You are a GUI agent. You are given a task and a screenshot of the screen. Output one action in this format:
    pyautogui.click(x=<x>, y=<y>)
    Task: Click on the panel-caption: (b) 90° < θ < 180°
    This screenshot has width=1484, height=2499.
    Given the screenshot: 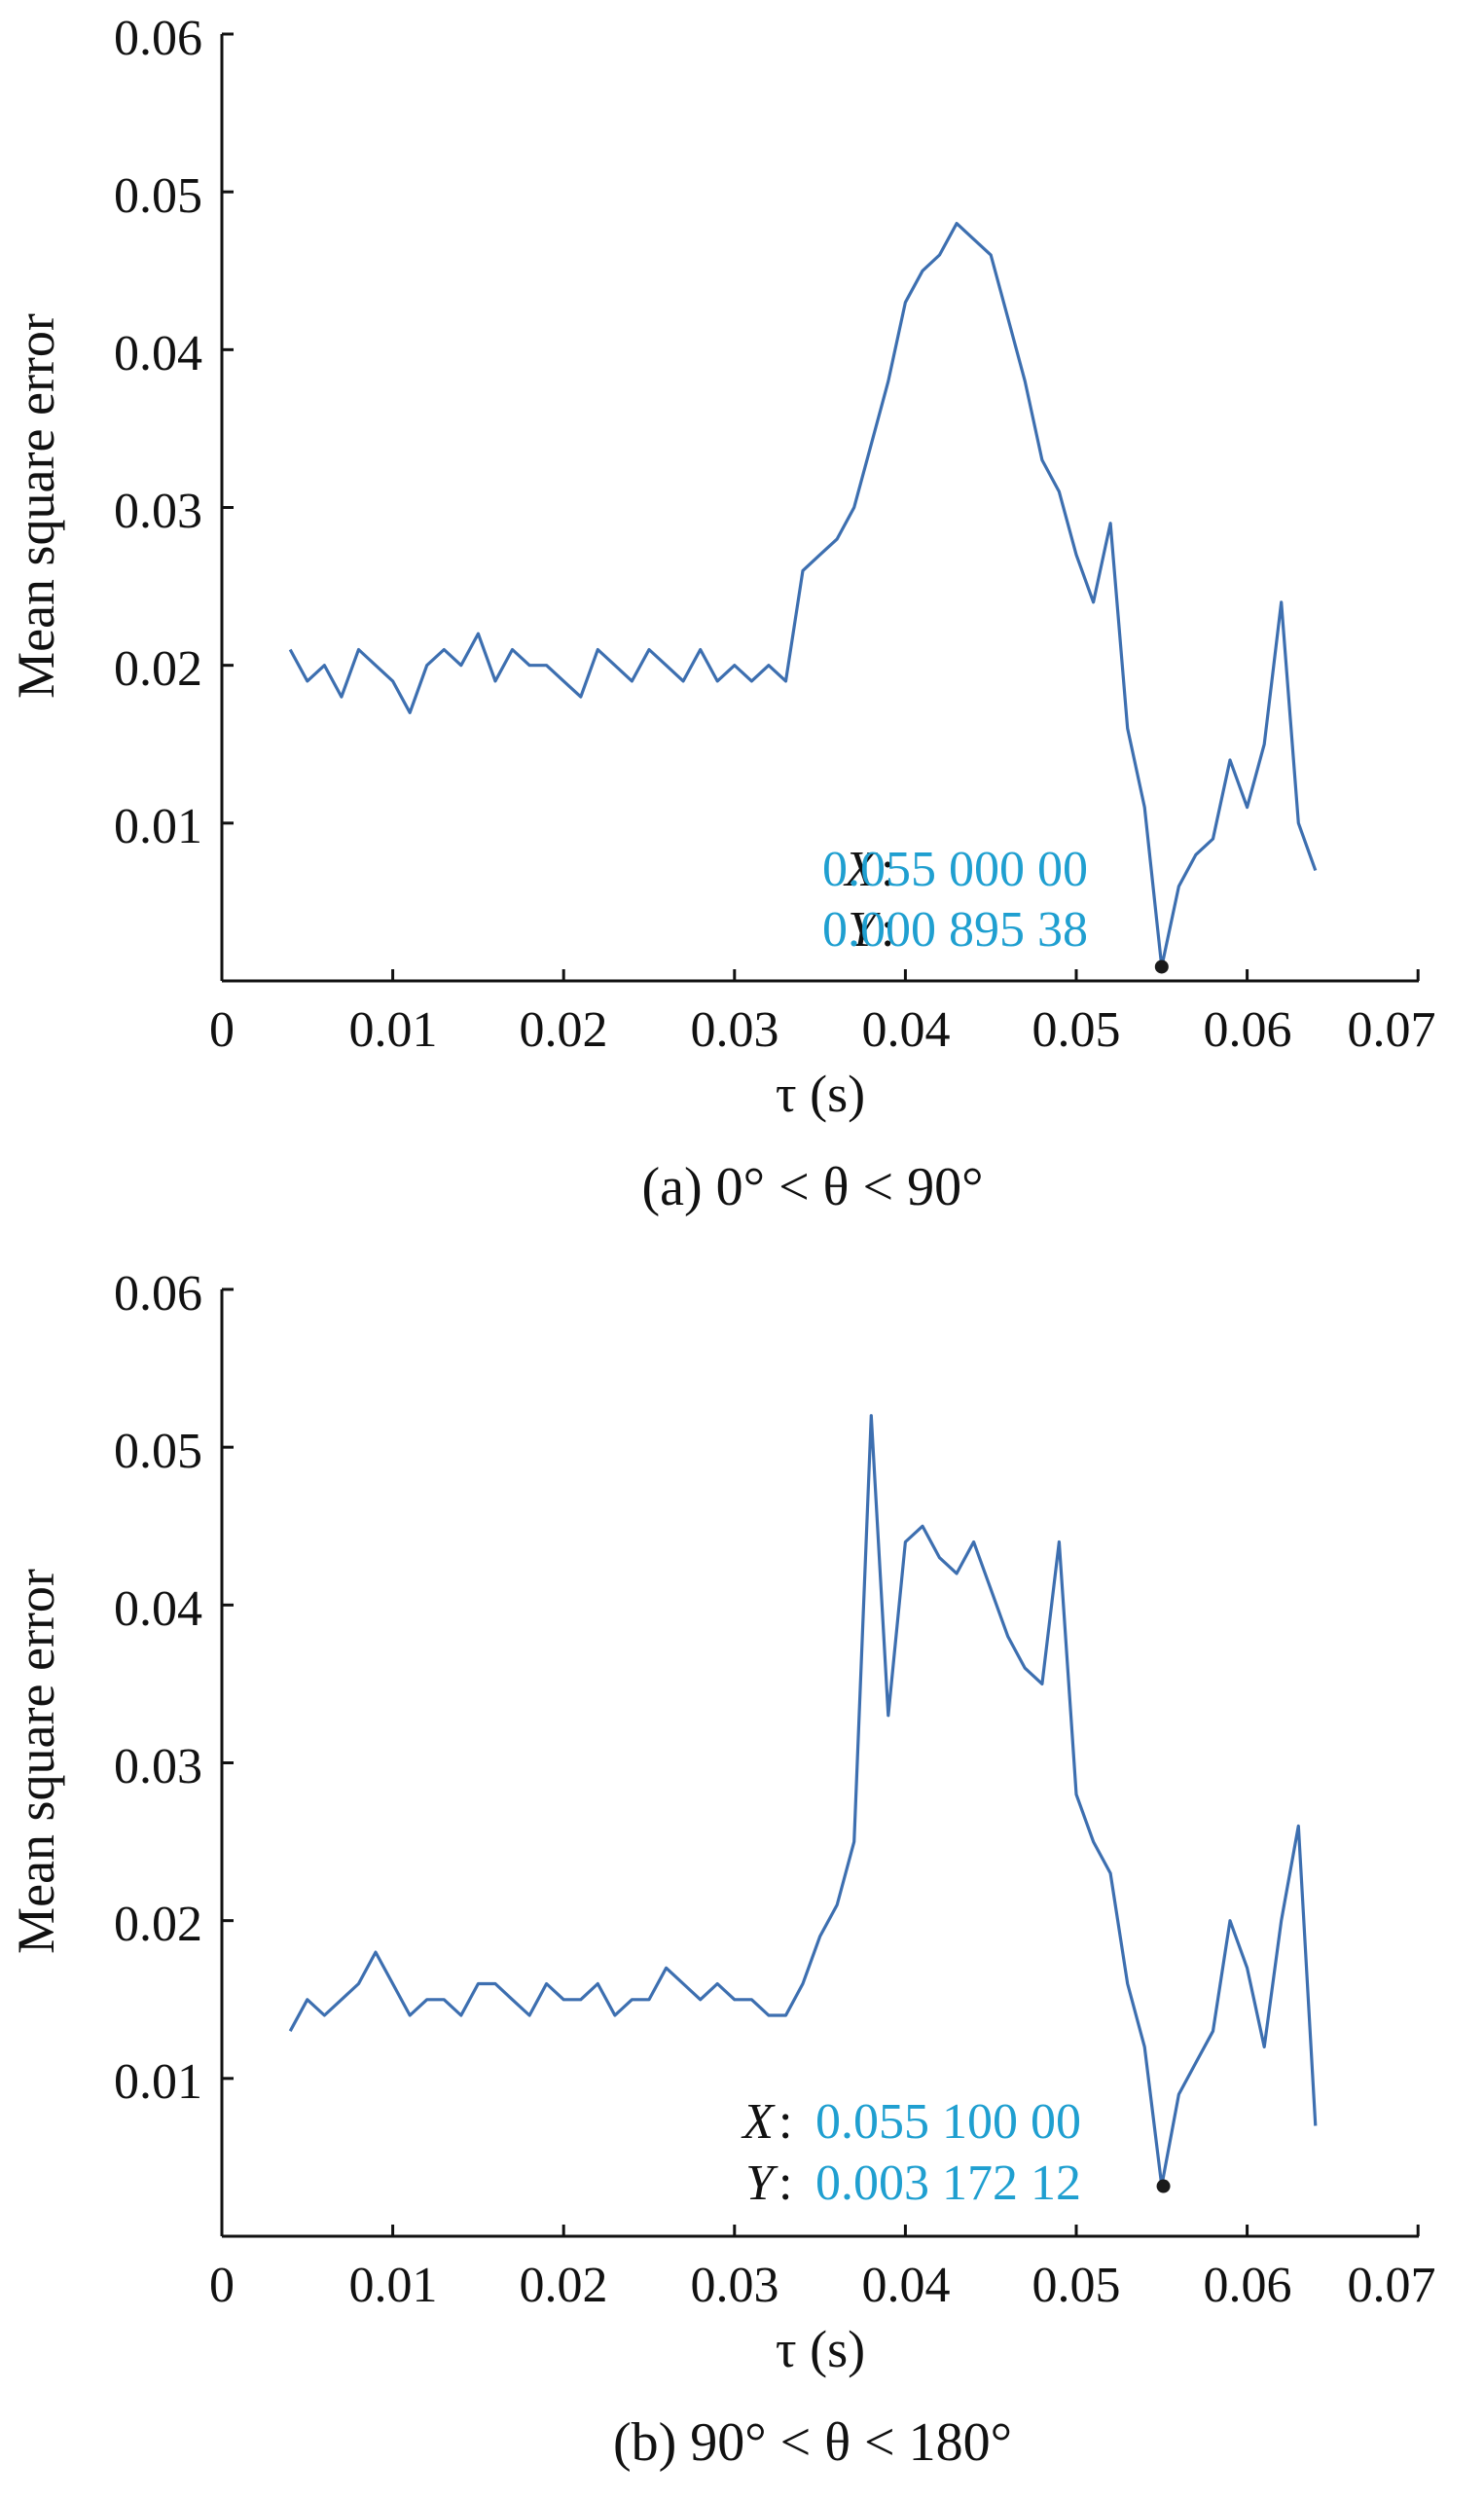 What is the action you would take?
    pyautogui.click(x=813, y=2442)
    